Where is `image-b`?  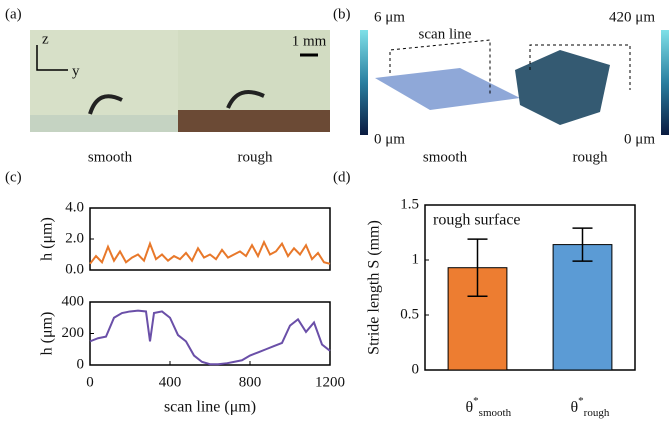 image-b is located at coordinates (514, 82).